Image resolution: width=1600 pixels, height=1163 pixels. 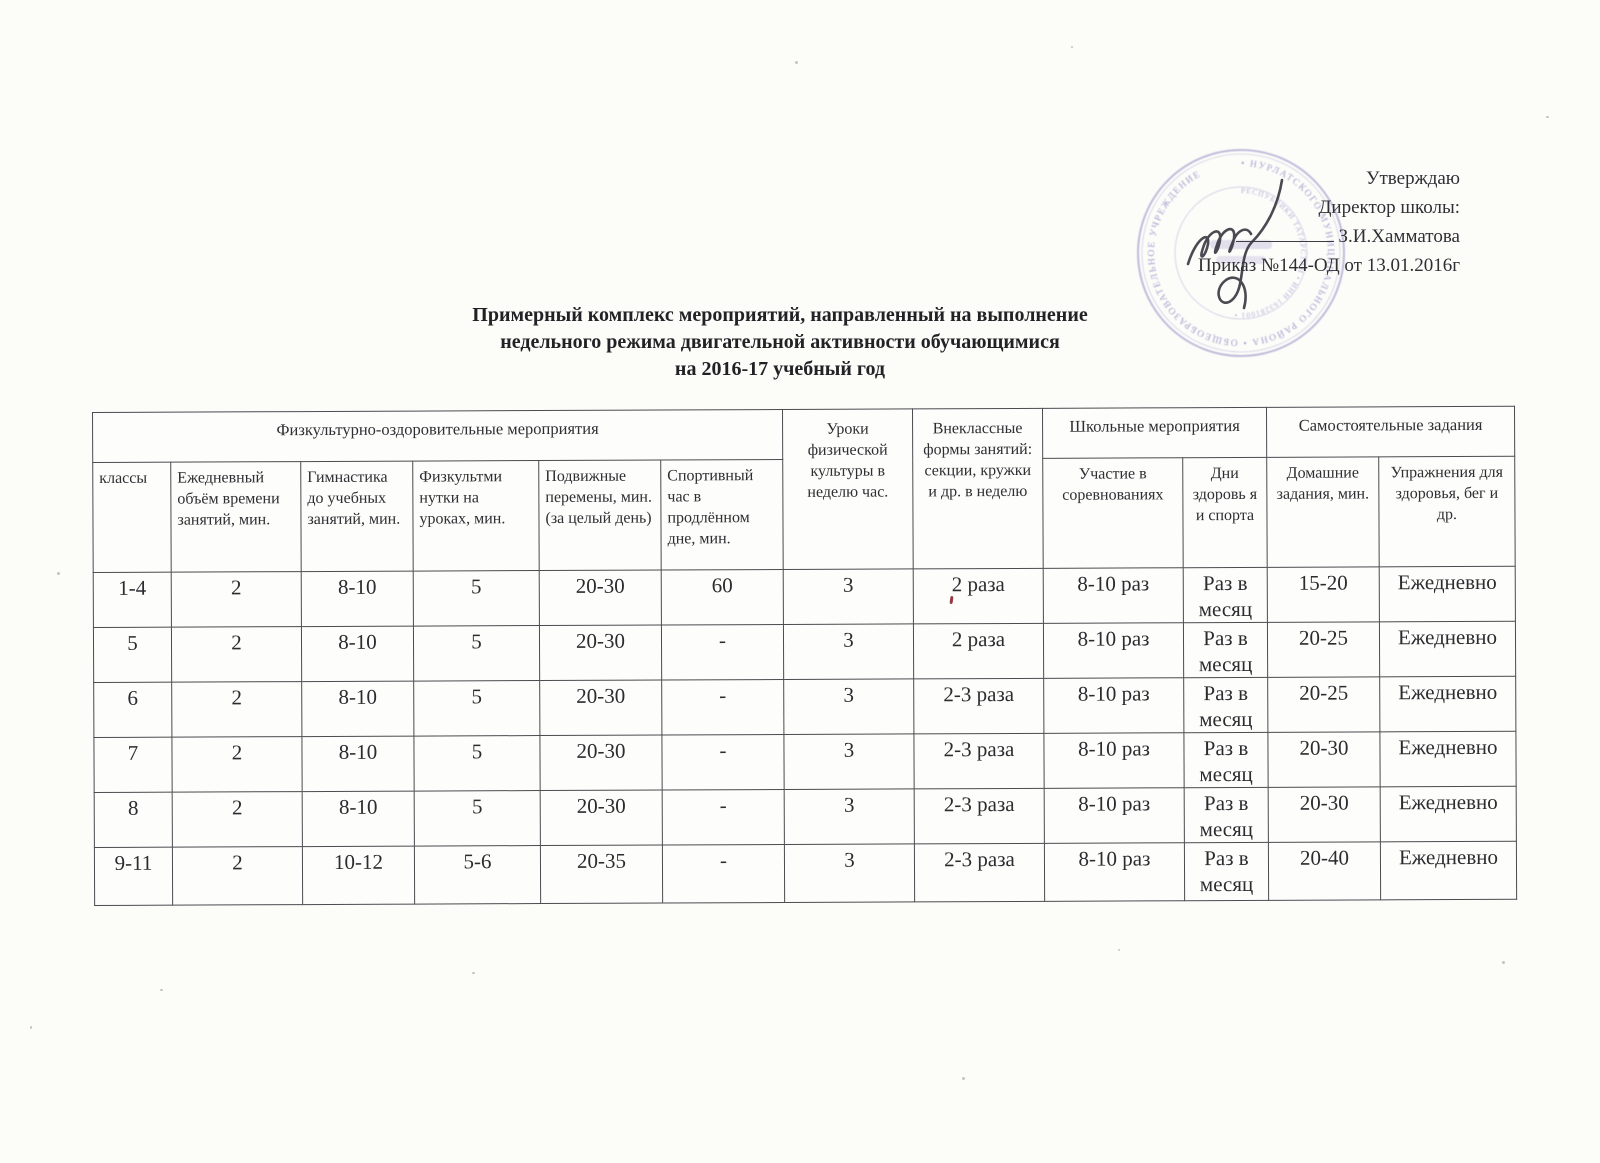 I want to click on col-header-daily-volume: Ежедневный объём времени занятий, мин., so click(x=236, y=517).